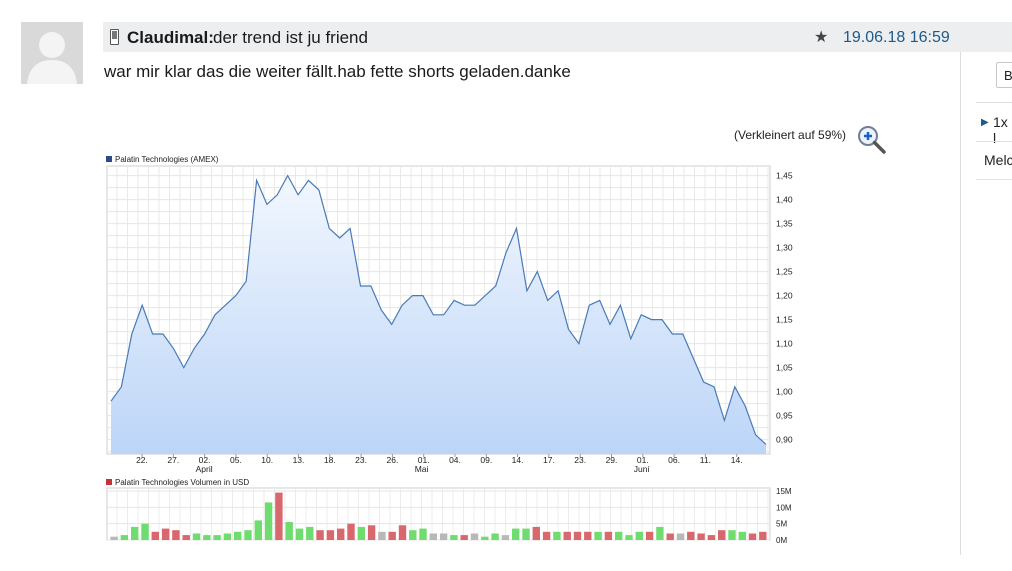 The image size is (1012, 571). Describe the element at coordinates (784, 392) in the screenshot. I see `price-y-tick-label: 1,00` at that location.